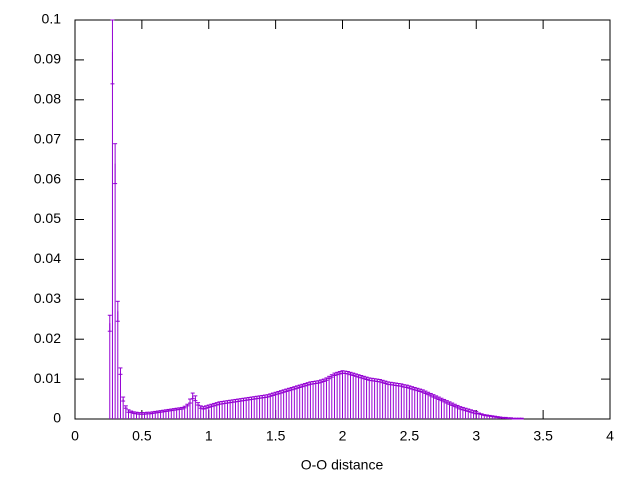 The image size is (640, 480). Describe the element at coordinates (47, 59) in the screenshot. I see `y-tick-label: 0.09` at that location.